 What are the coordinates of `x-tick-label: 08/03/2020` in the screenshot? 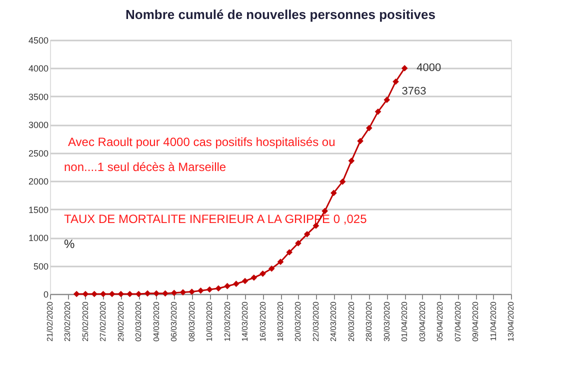 It's located at (191, 321).